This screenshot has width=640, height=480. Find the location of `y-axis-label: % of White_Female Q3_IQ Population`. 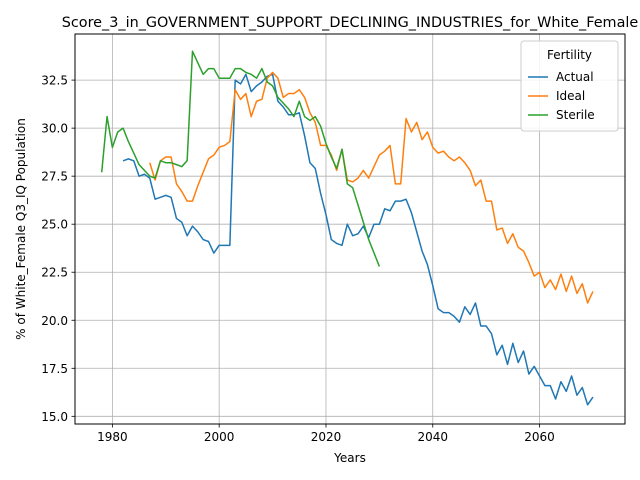

y-axis-label: % of White_Female Q3_IQ Population is located at coordinates (21, 229).